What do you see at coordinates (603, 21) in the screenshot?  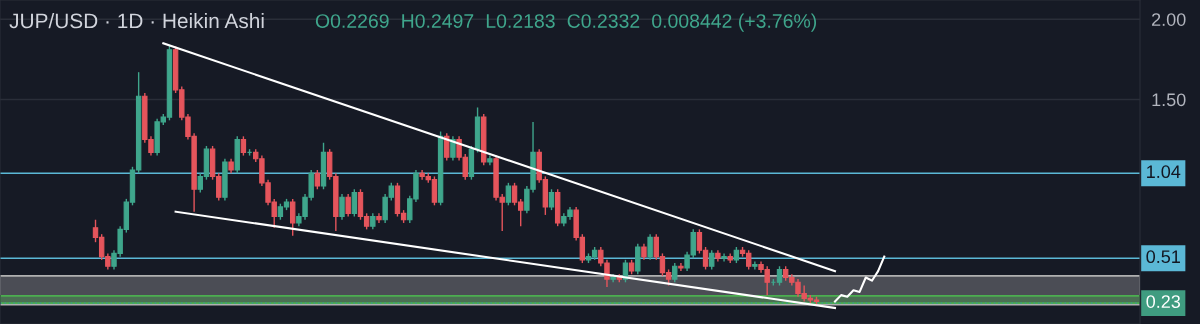 I see `annotation: C0.2332` at bounding box center [603, 21].